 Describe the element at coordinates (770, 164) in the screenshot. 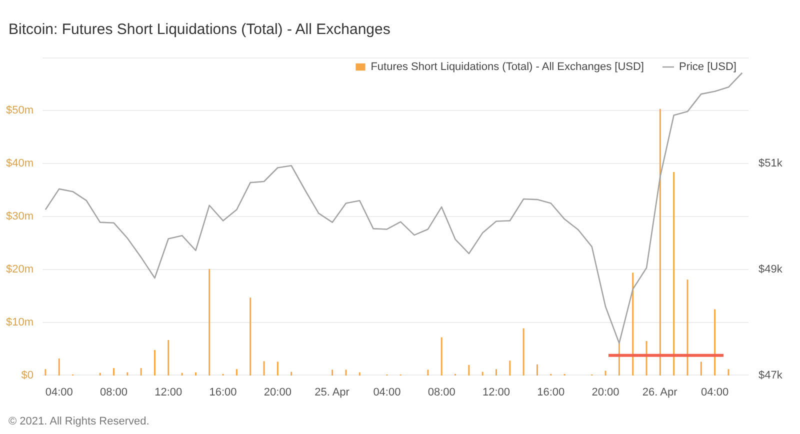

I see `y2-tick-label: $51k` at that location.